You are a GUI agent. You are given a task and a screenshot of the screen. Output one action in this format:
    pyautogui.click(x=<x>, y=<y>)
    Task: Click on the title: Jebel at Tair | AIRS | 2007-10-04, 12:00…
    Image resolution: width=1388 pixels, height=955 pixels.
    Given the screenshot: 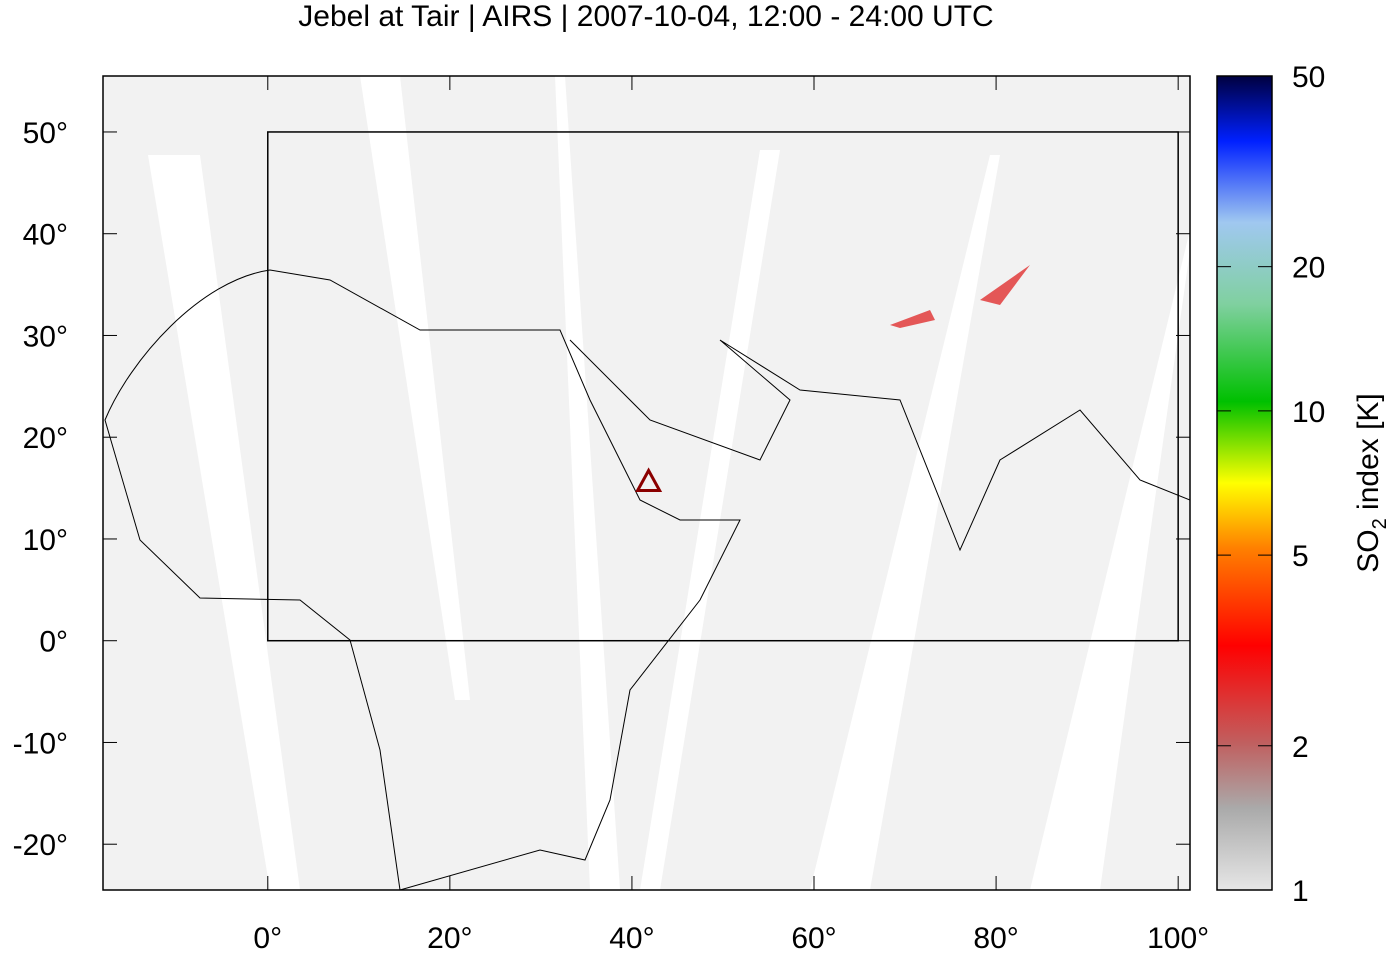 What is the action you would take?
    pyautogui.click(x=645, y=16)
    